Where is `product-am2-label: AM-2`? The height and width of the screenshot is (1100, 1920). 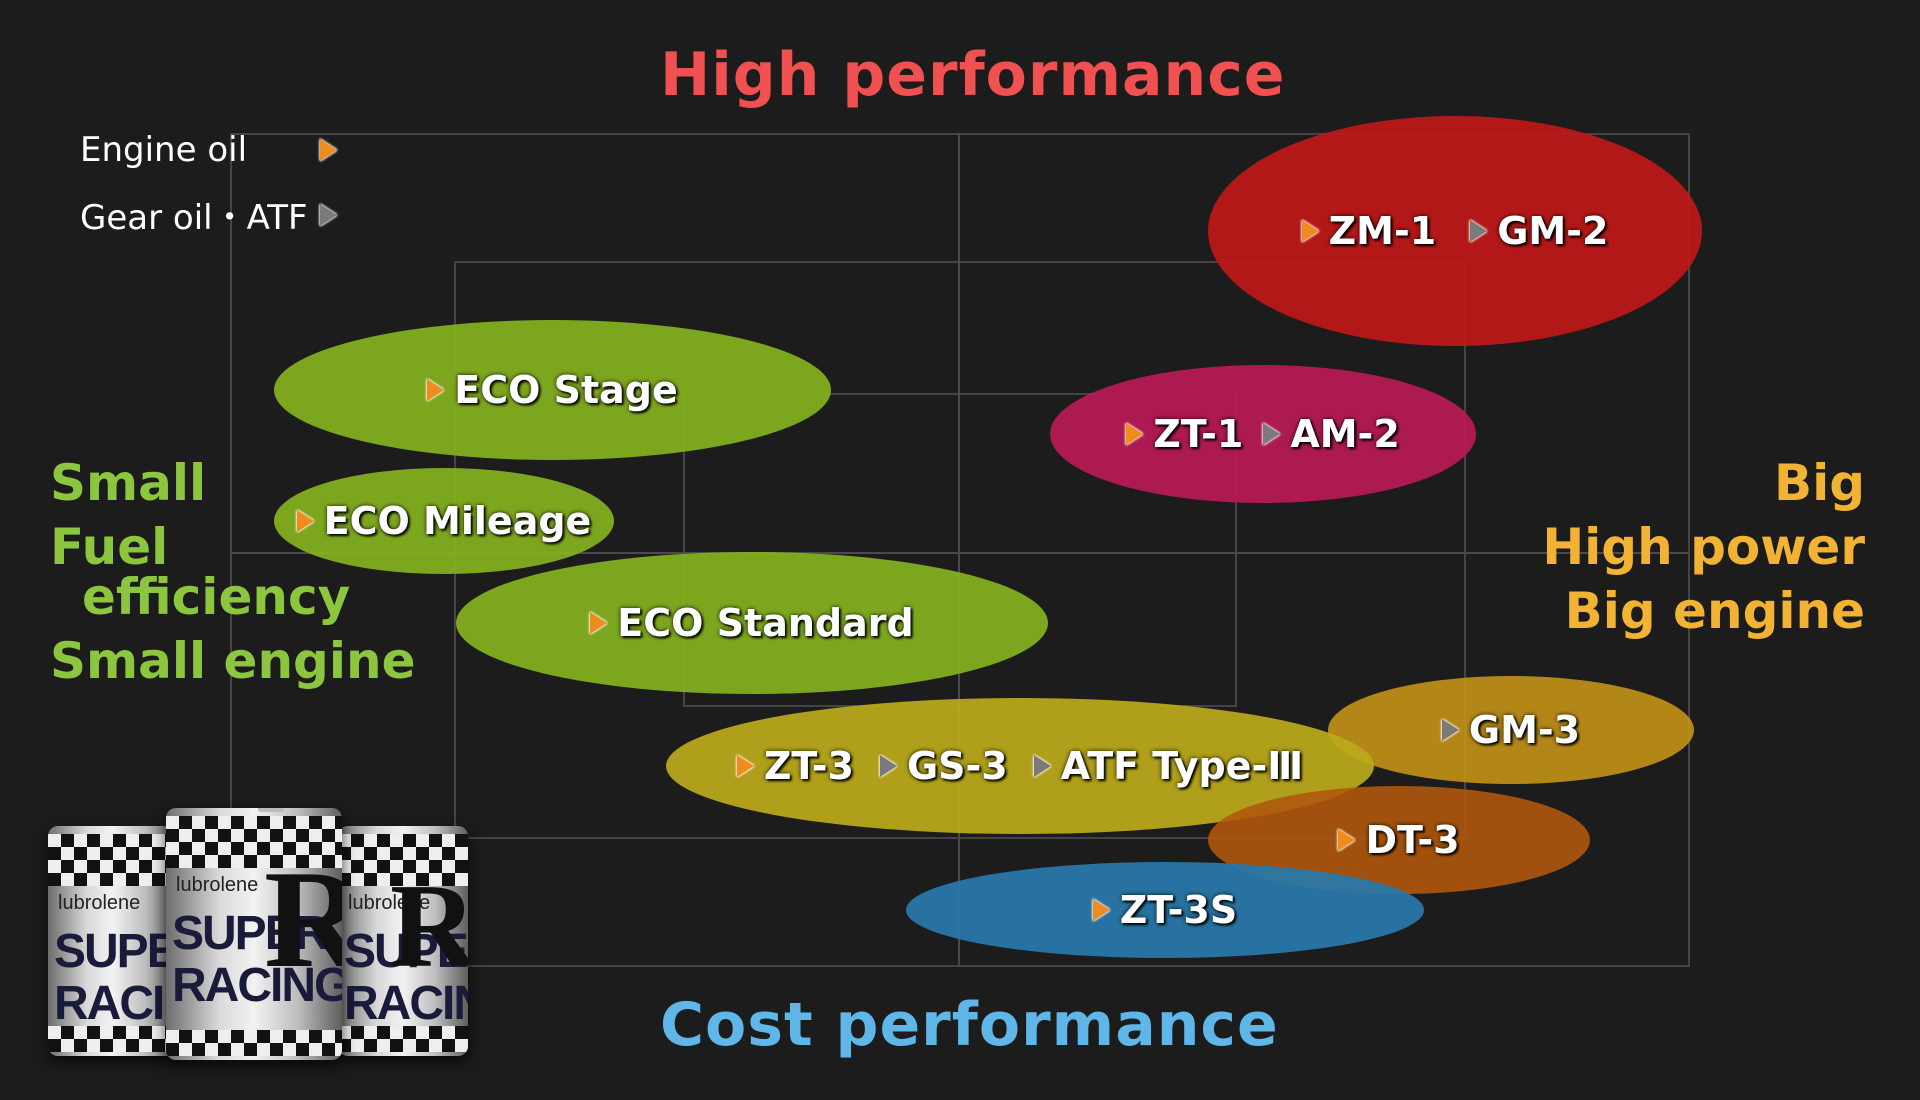 product-am2-label: AM-2 is located at coordinates (1345, 434).